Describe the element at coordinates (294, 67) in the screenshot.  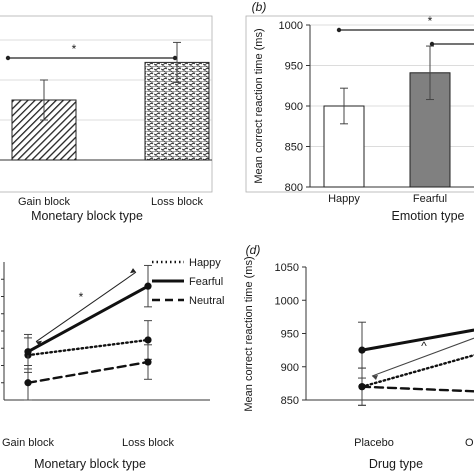
I see `panel-b-y-tick-label: 950` at that location.